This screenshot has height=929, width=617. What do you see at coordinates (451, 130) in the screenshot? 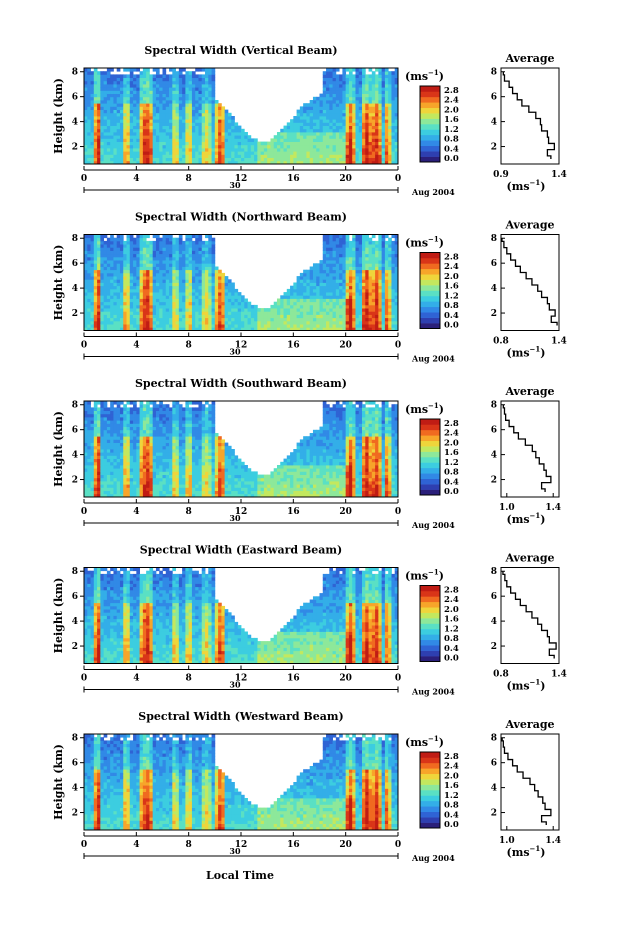
I see `colorbar-tick: 1.2` at bounding box center [451, 130].